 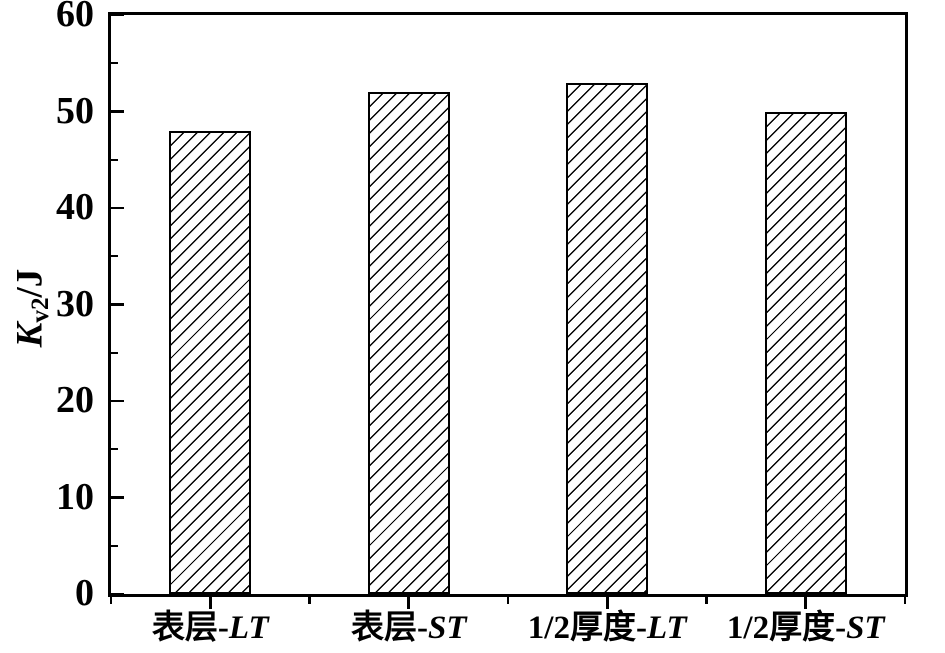 What do you see at coordinates (75, 303) in the screenshot?
I see `y-tick-label: 30` at bounding box center [75, 303].